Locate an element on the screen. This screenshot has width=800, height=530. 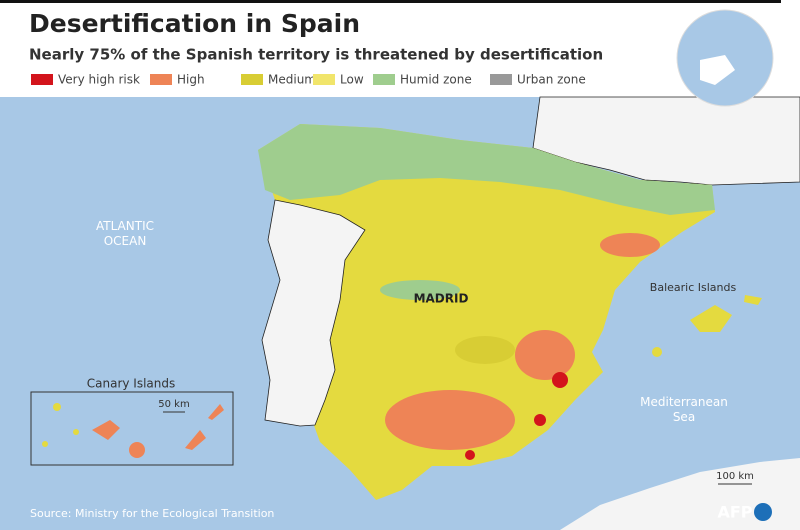
ibiza is located at coordinates (657, 352).